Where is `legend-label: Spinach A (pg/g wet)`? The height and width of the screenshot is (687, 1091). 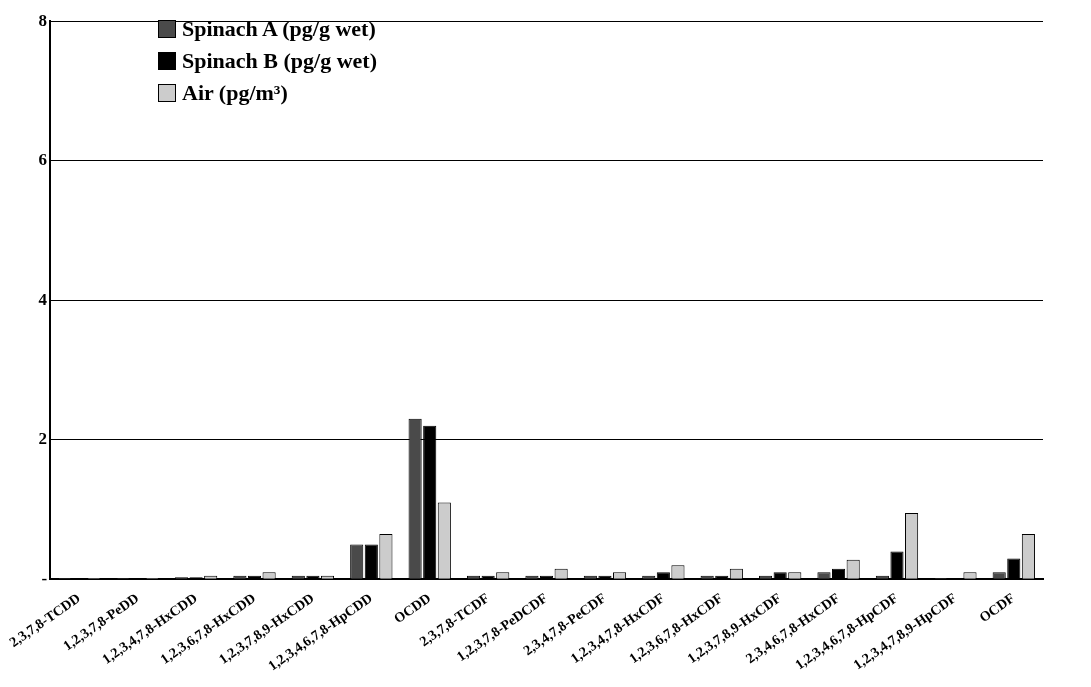 legend-label: Spinach A (pg/g wet) is located at coordinates (279, 29).